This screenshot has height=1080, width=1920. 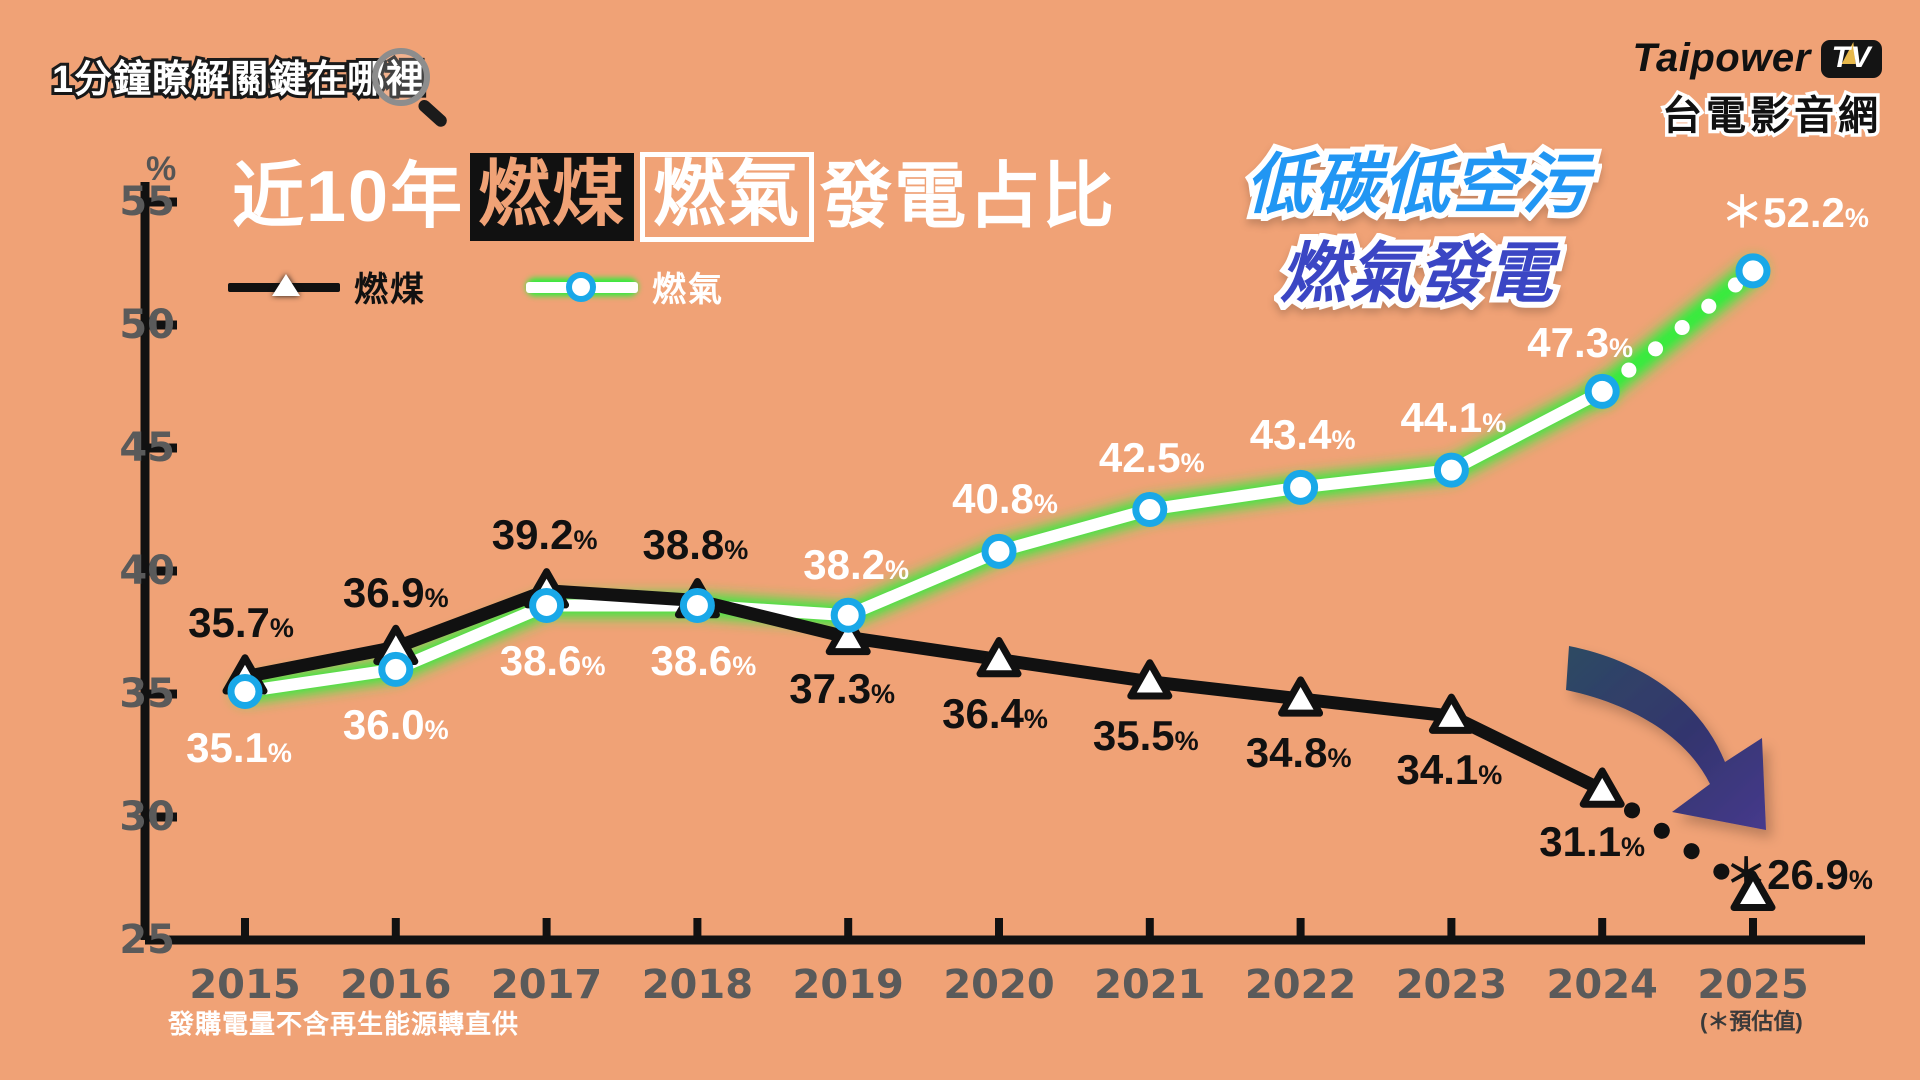 What do you see at coordinates (147, 694) in the screenshot?
I see `y-axis-tick: 35` at bounding box center [147, 694].